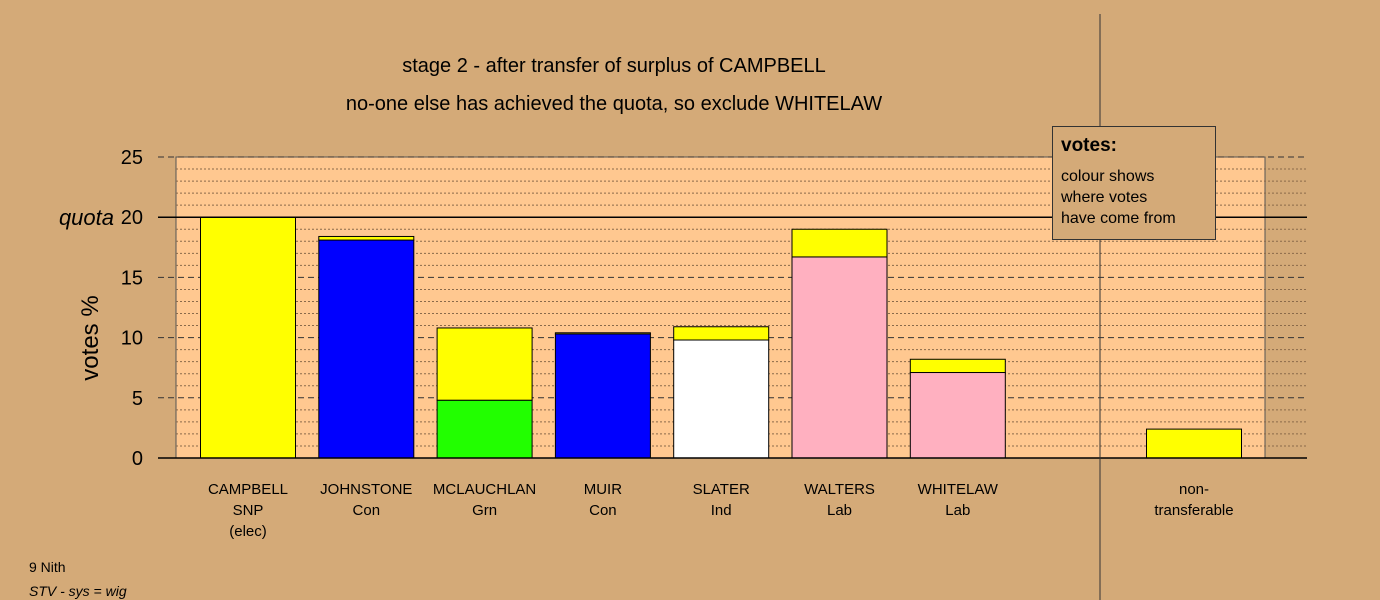 This screenshot has height=600, width=1380. Describe the element at coordinates (603, 489) in the screenshot. I see `x-tick-label: MUIR` at that location.